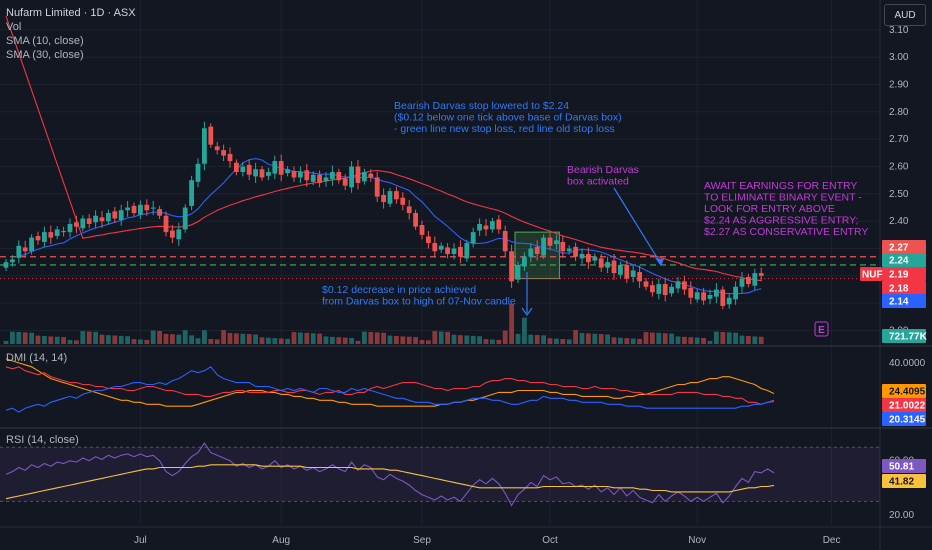 This screenshot has width=932, height=550. I want to click on legend-rsi: RSI (14, close), so click(42, 440).